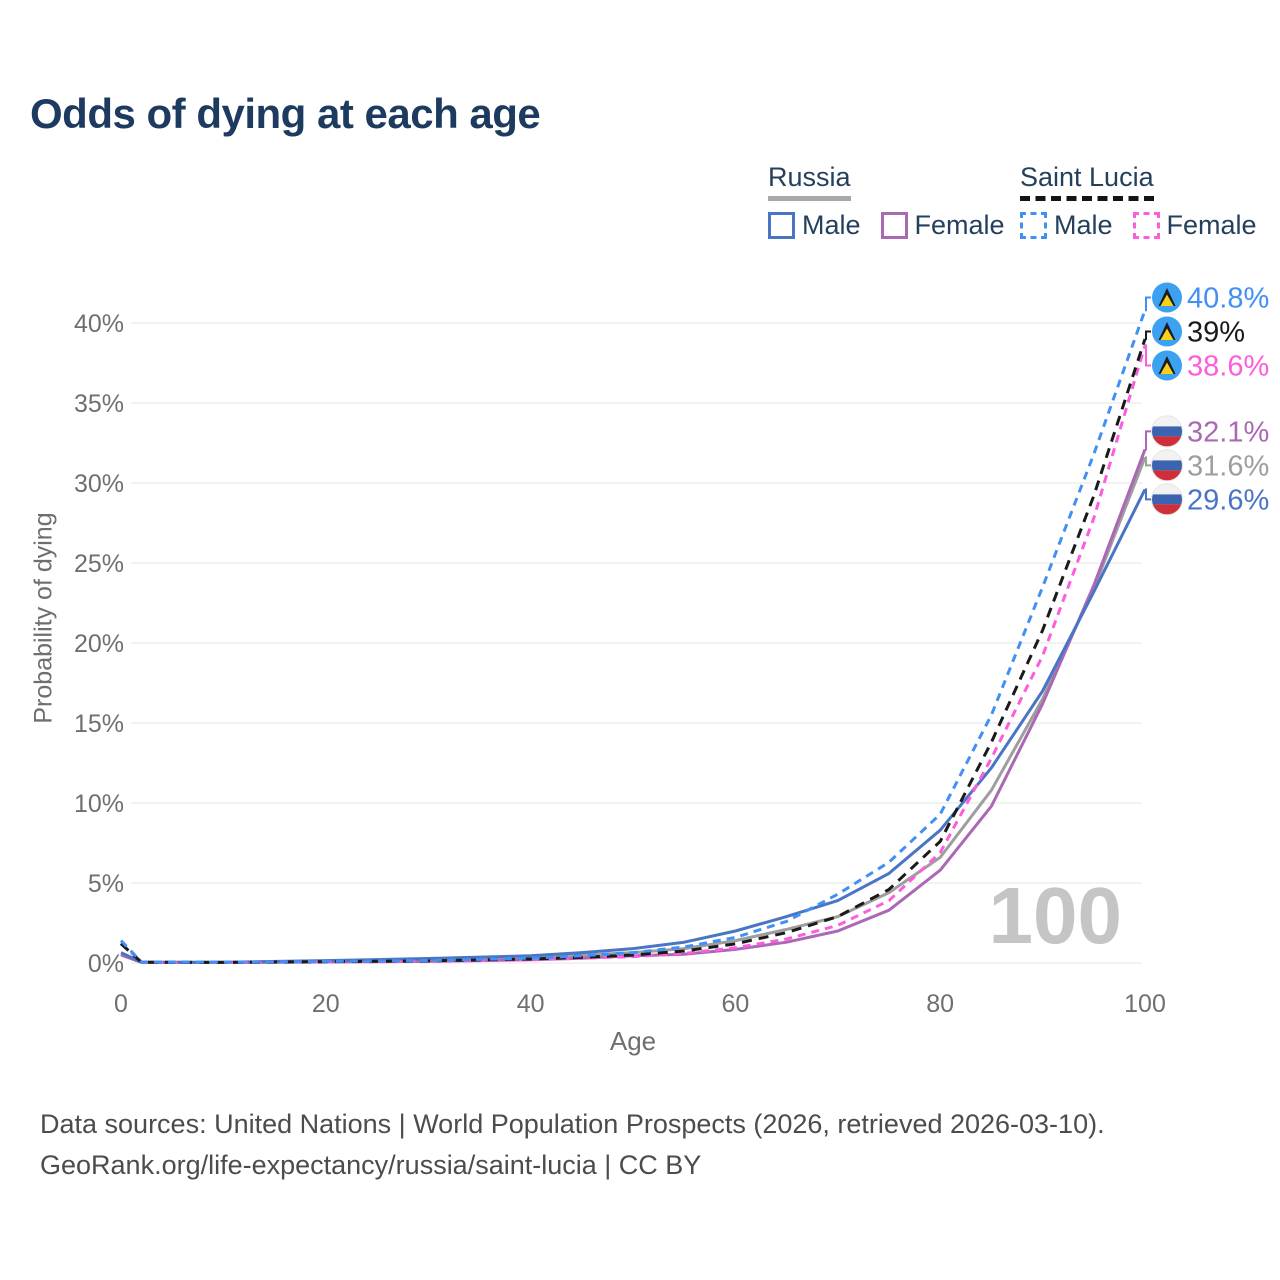  Describe the element at coordinates (99, 324) in the screenshot. I see `y-tick-label: 40%` at that location.